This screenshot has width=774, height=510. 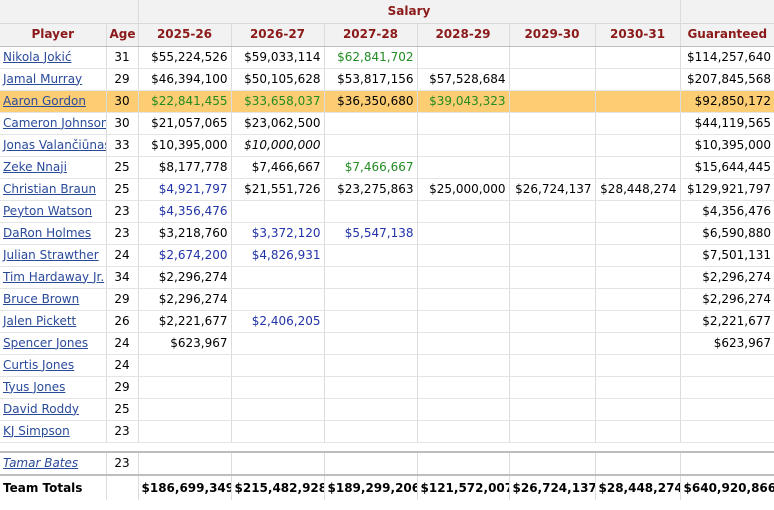 I want to click on salary-value: $21,057,065, so click(x=189, y=122).